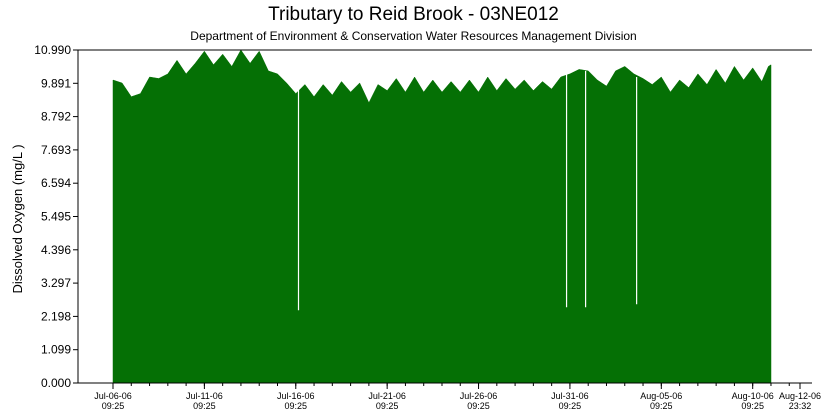 The height and width of the screenshot is (416, 827). Describe the element at coordinates (753, 396) in the screenshot. I see `x-tick-label-date: Aug-10-06` at that location.